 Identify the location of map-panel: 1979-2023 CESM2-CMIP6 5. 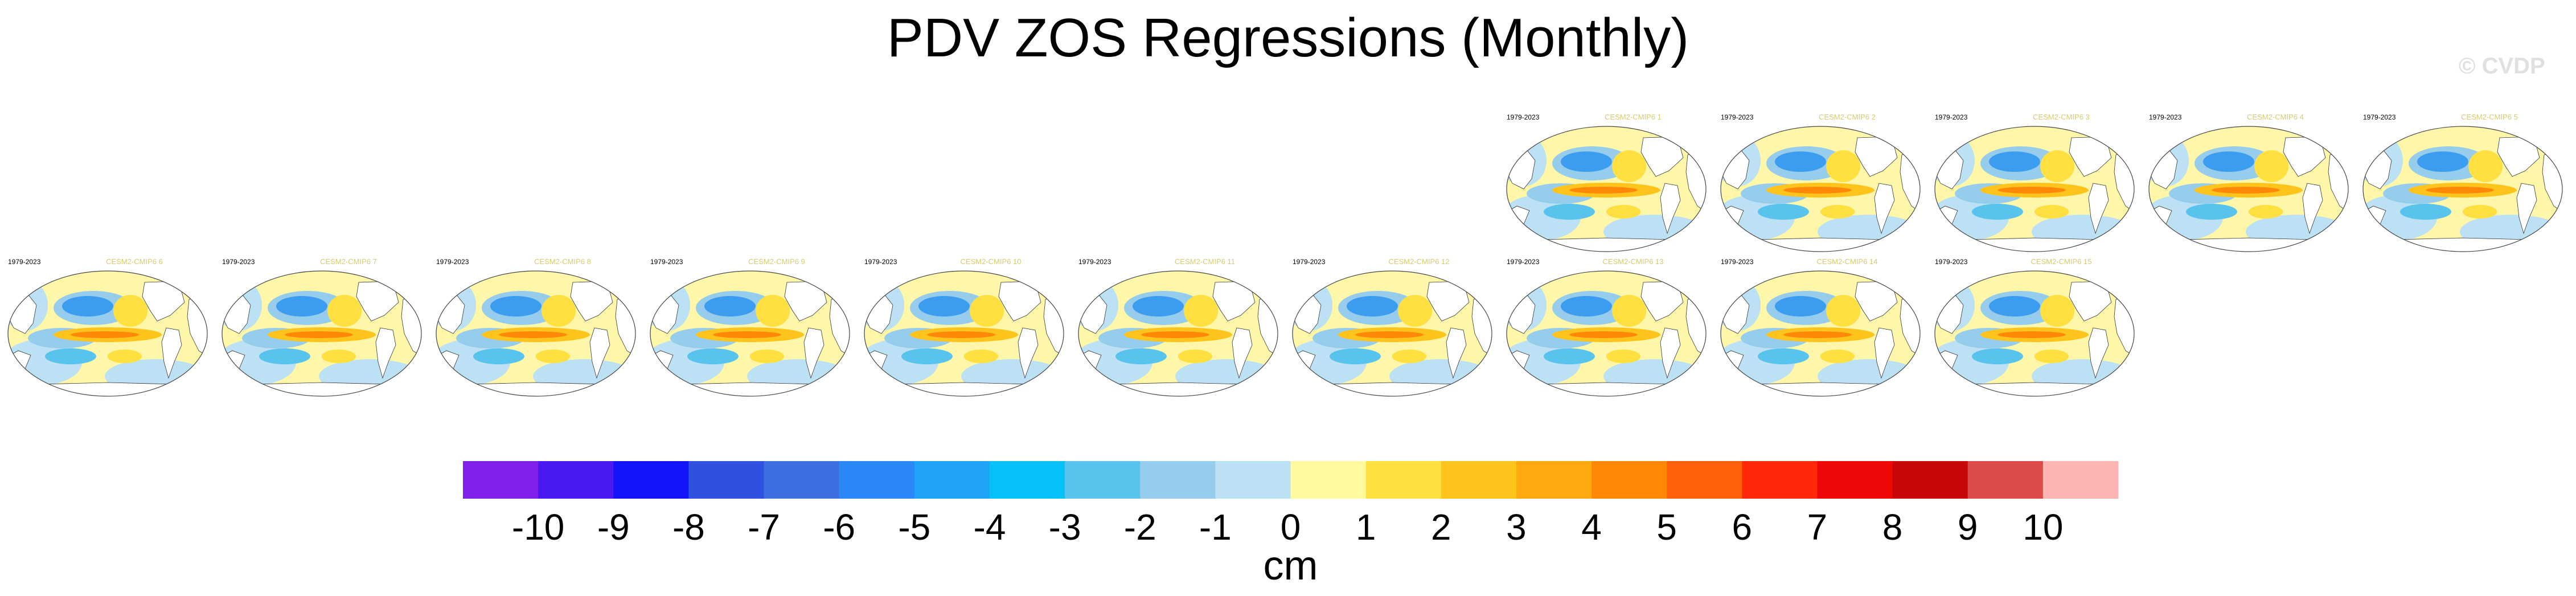
(2462, 183).